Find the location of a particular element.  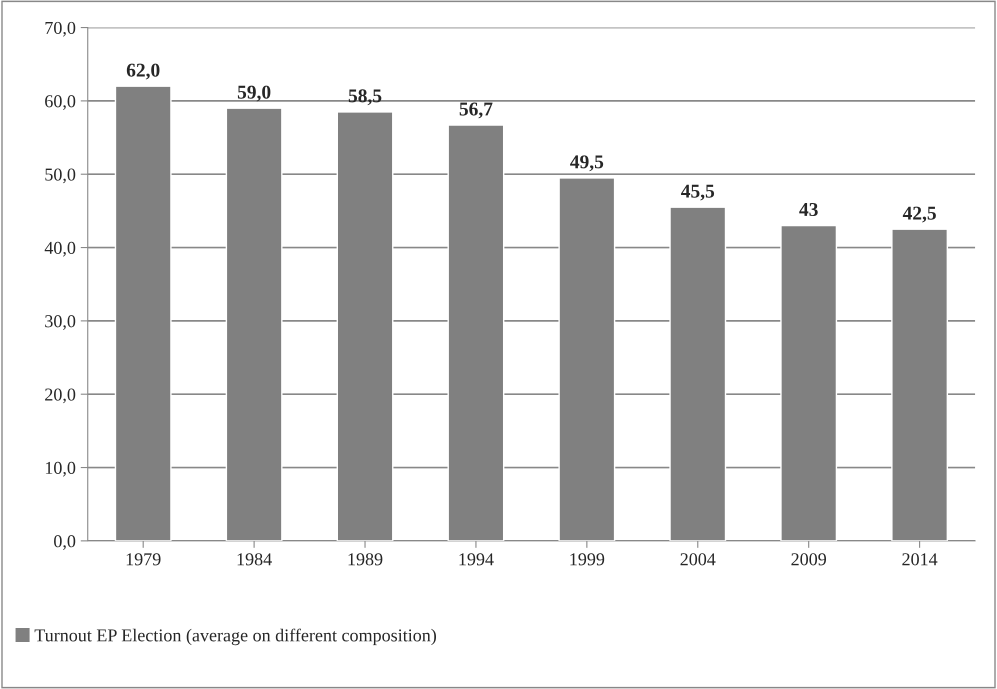

x-tick-label: 1999 is located at coordinates (587, 559).